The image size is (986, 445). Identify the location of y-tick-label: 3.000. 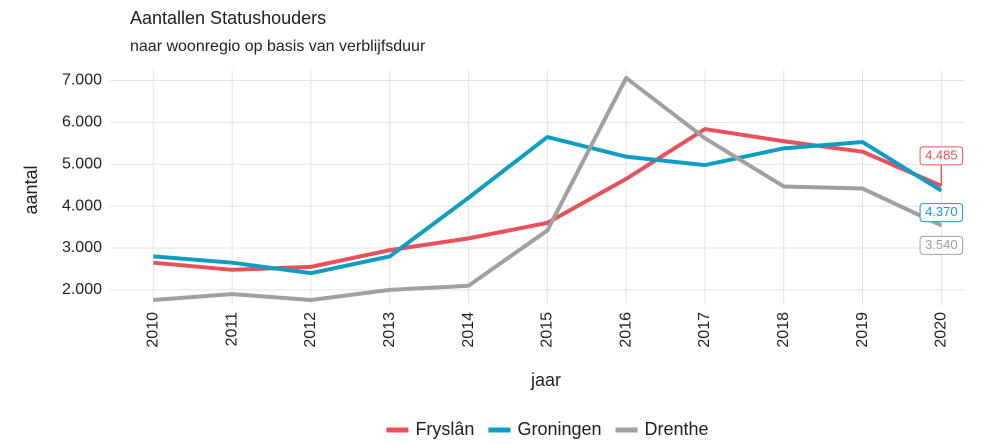
(82, 247).